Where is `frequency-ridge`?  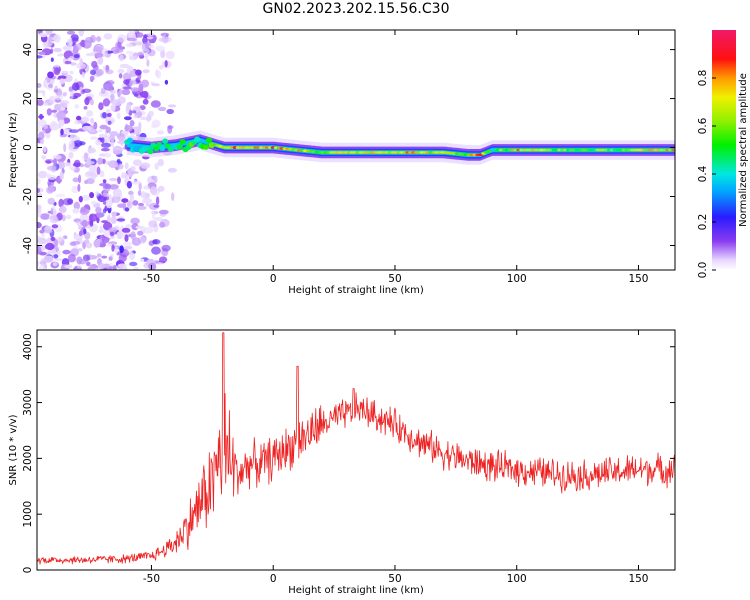 frequency-ridge is located at coordinates (399, 147).